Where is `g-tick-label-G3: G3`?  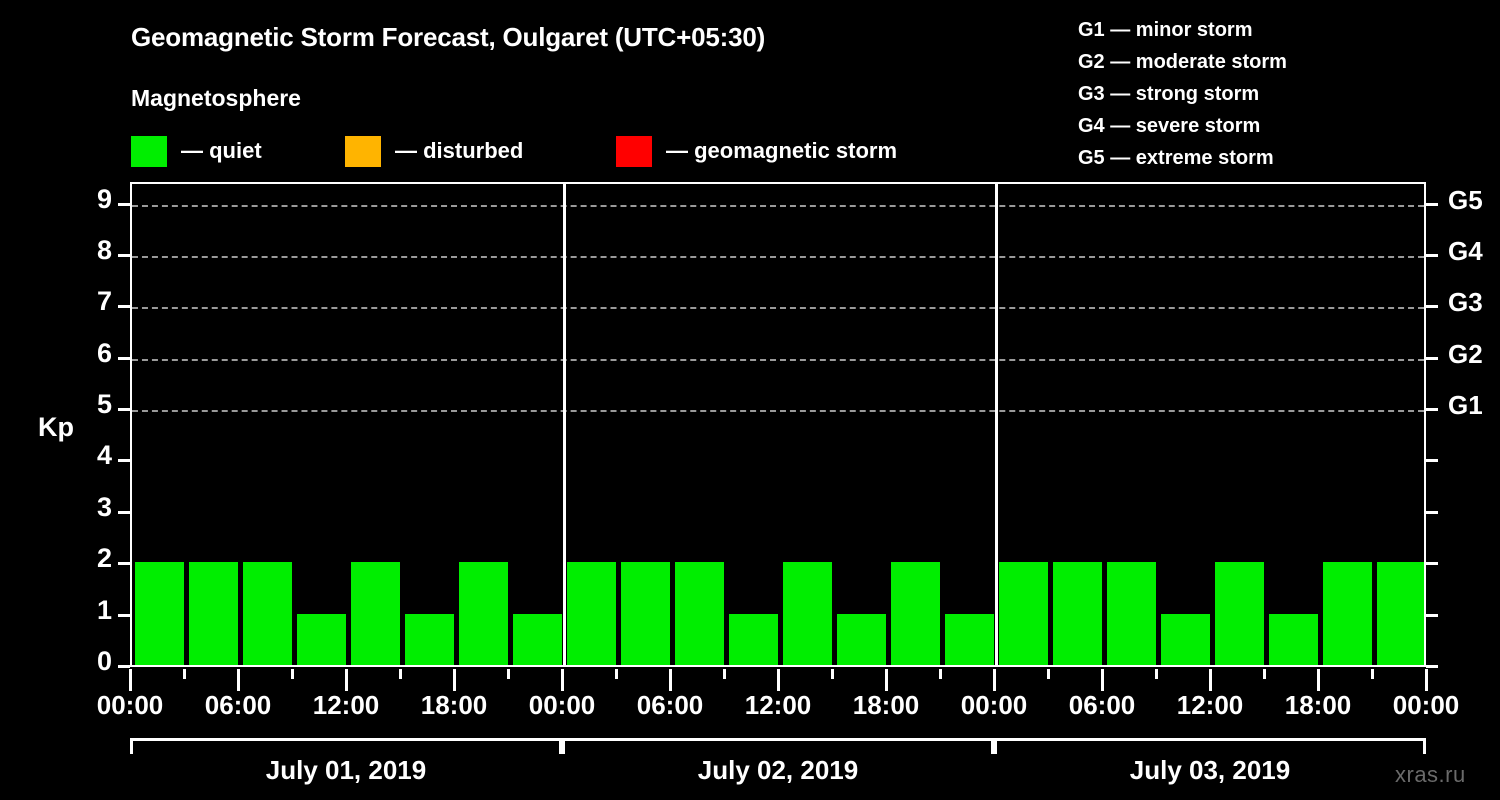
g-tick-label-G3: G3 is located at coordinates (1465, 302).